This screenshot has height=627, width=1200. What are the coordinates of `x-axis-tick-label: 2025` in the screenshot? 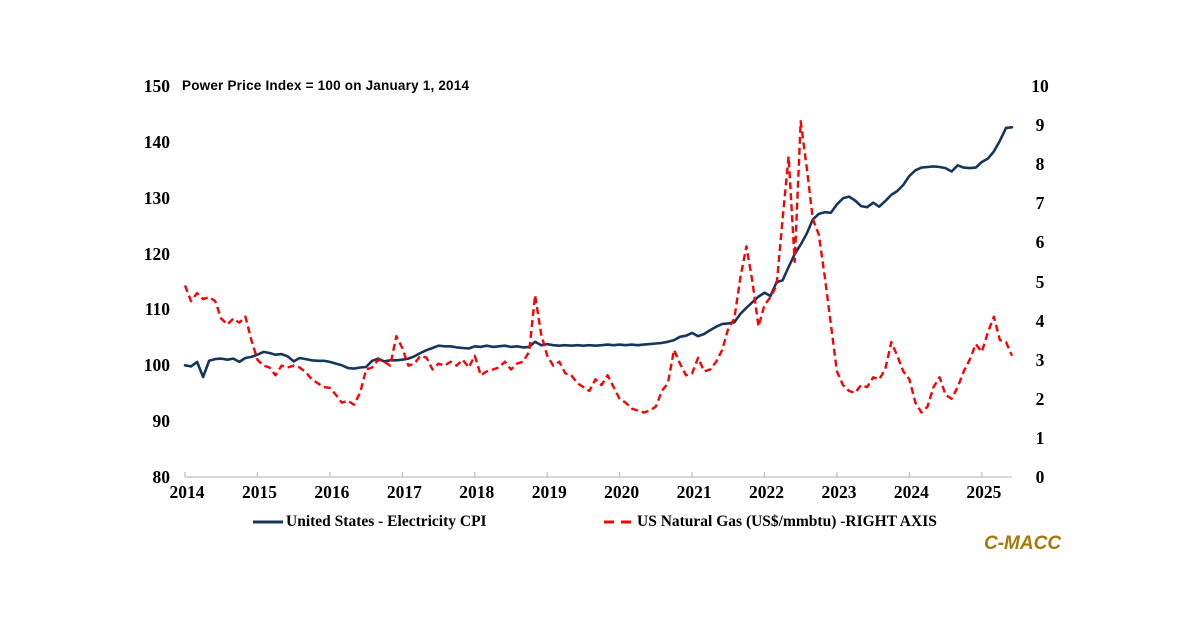 It's located at (984, 492).